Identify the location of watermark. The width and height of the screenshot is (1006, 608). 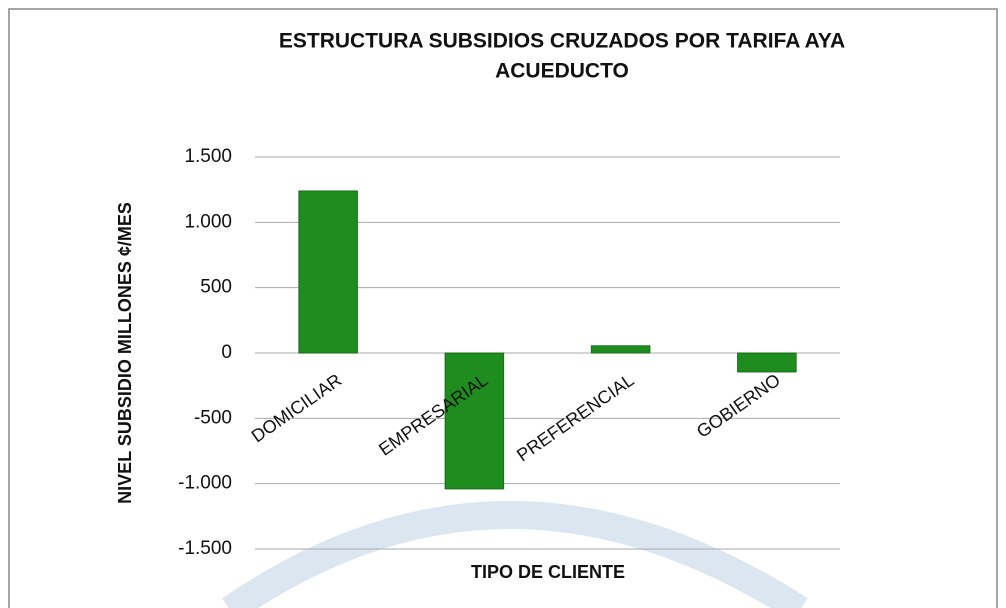
(515, 554).